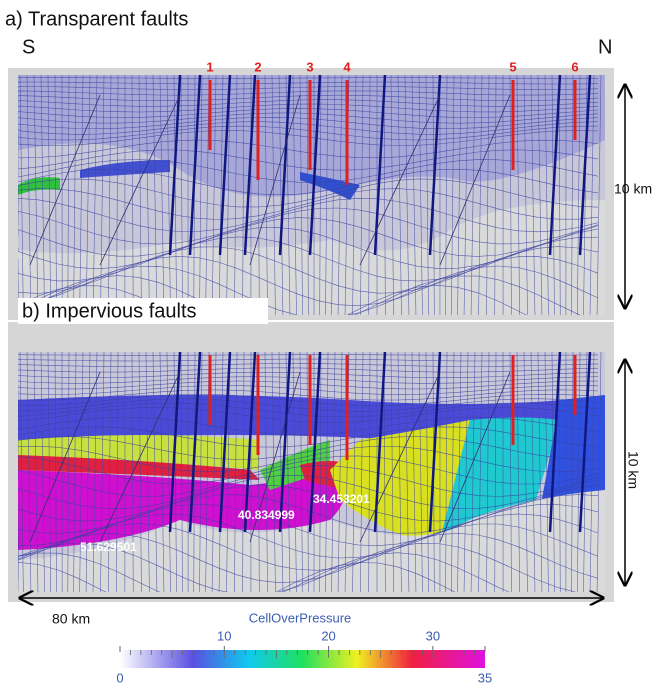 This screenshot has height=696, width=654. What do you see at coordinates (574, 66) in the screenshot?
I see `well-label: 6` at bounding box center [574, 66].